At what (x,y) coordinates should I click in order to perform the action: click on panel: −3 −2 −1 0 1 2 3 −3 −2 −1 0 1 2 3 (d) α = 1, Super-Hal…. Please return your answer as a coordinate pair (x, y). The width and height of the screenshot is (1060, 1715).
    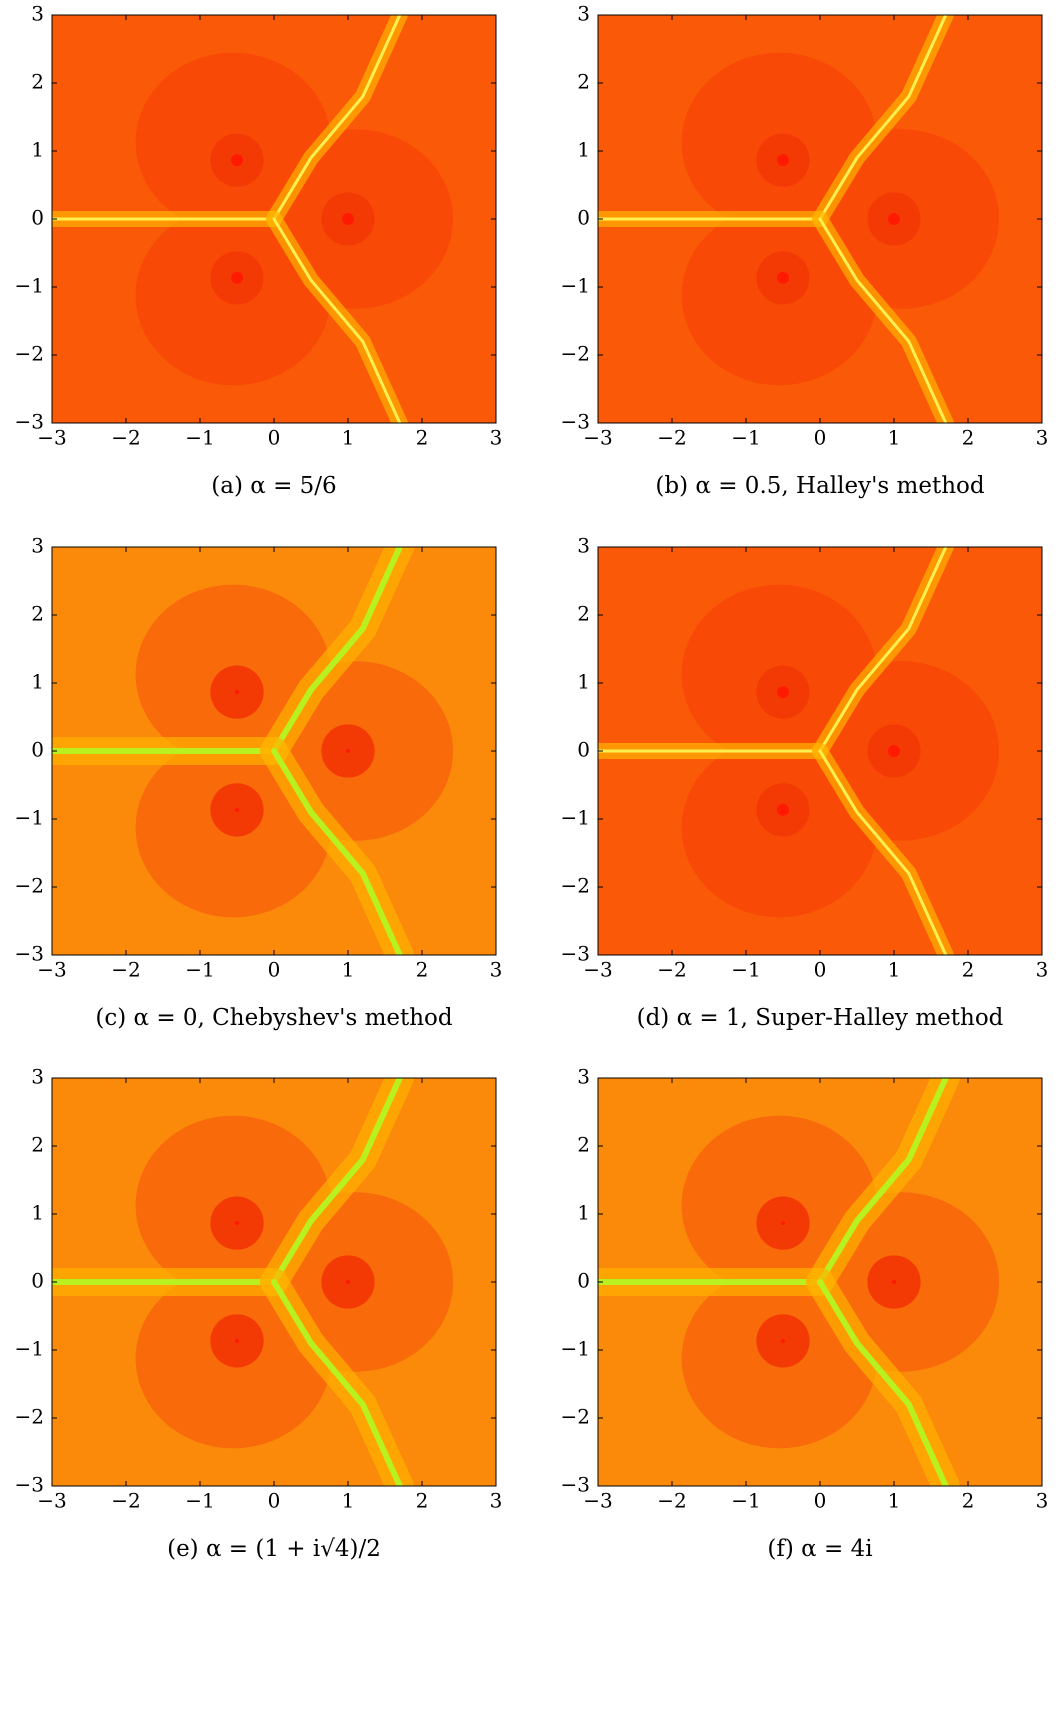
    Looking at the image, I should click on (805, 783).